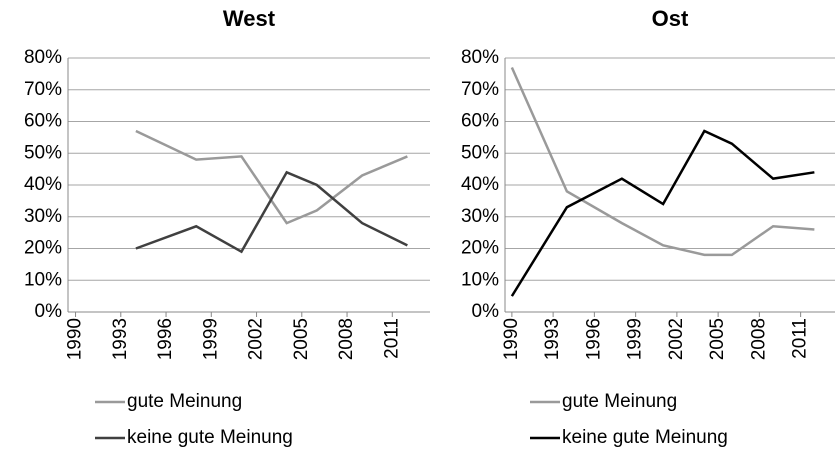  I want to click on chart-title: Ost, so click(670, 18).